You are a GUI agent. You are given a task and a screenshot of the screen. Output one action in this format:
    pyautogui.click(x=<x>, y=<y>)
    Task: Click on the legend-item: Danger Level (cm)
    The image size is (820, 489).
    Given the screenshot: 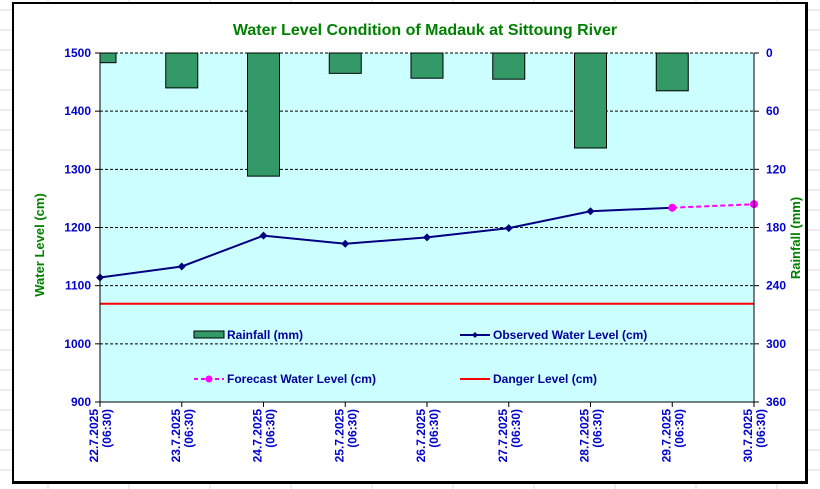 What is the action you would take?
    pyautogui.click(x=528, y=379)
    